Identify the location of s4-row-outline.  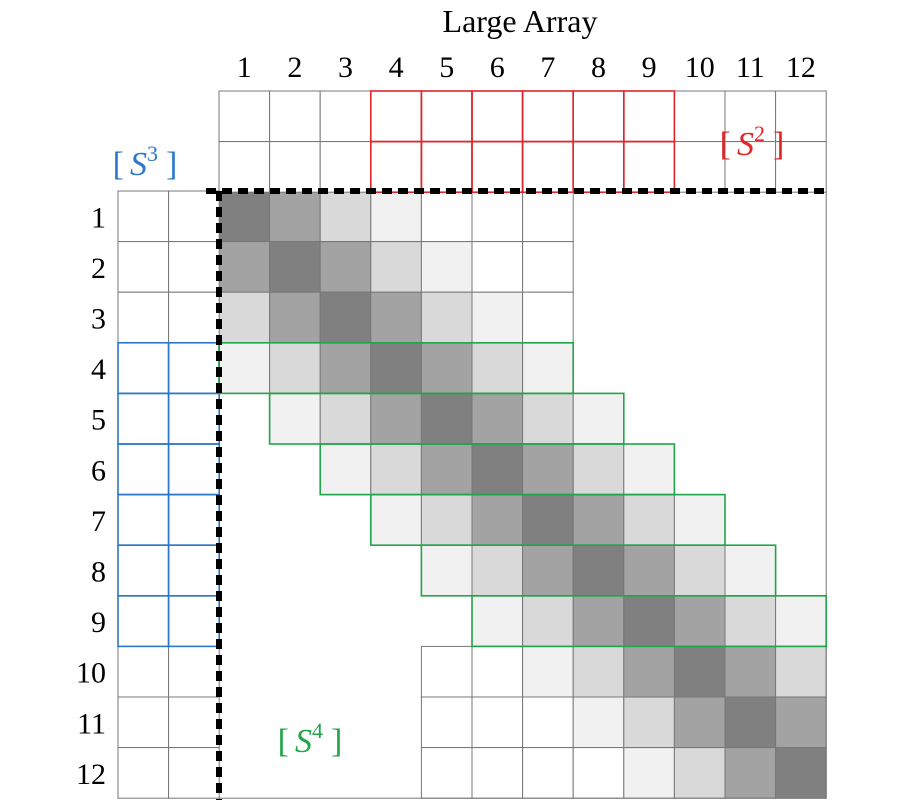
(649, 621).